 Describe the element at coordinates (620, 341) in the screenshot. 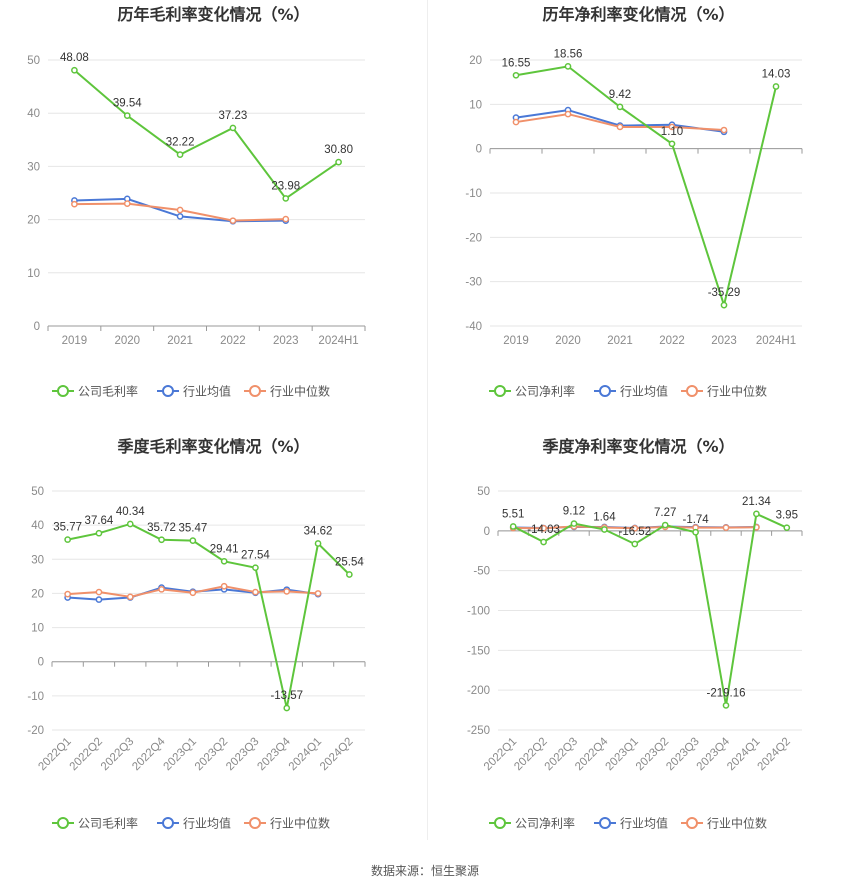

I see `x-tick-label: 2021` at that location.